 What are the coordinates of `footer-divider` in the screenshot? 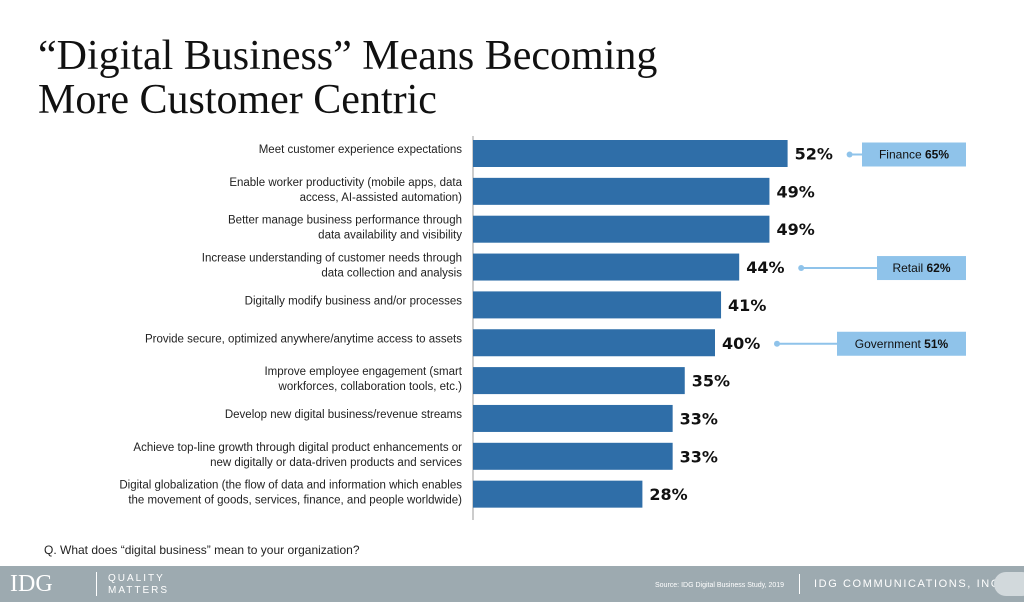 It's located at (799, 584).